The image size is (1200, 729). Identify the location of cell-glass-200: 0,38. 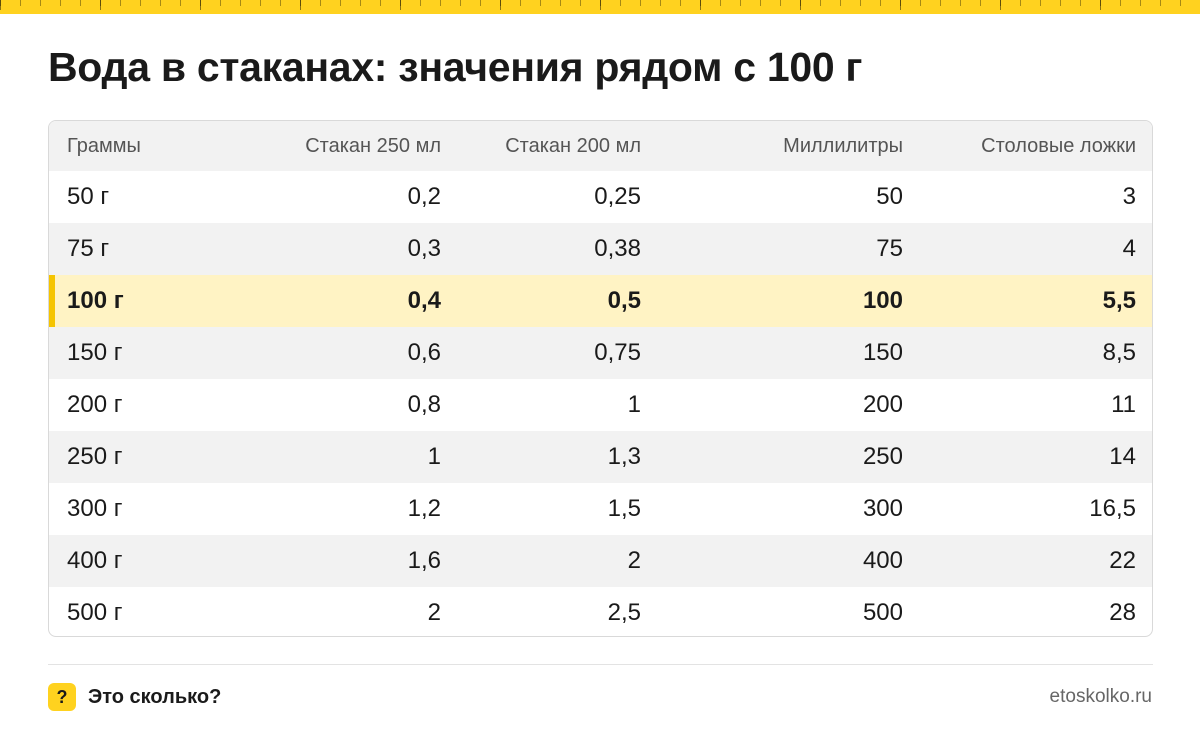
(617, 248).